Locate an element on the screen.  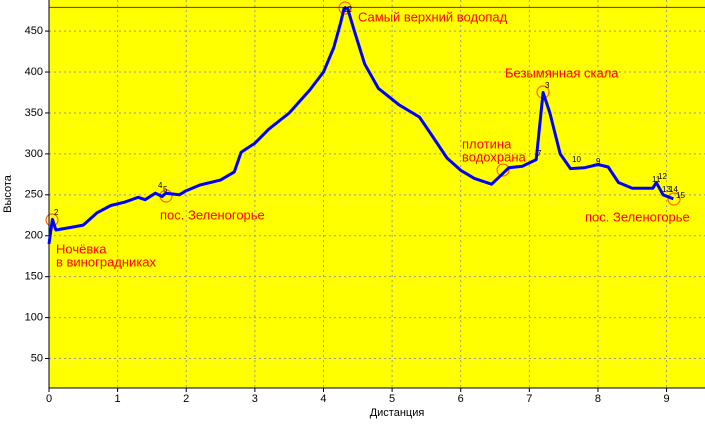
waypoint-label: 5 is located at coordinates (165, 189).